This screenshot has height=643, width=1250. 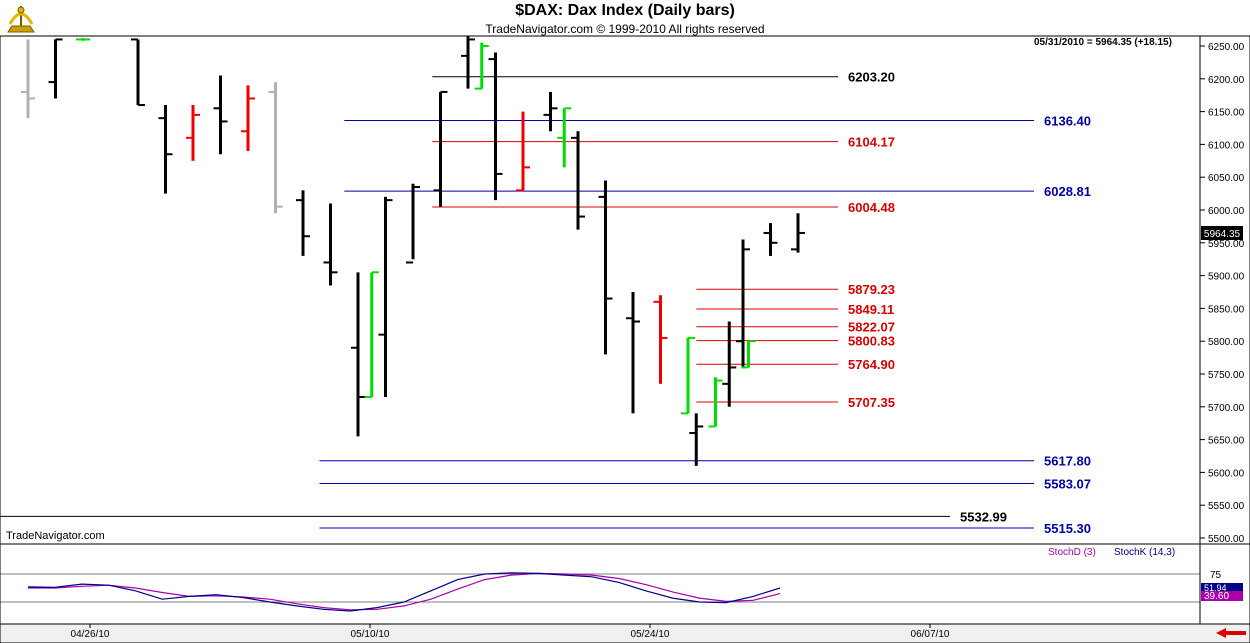 What do you see at coordinates (625, 10) in the screenshot?
I see `chart-title: $DAX: Dax Index (Daily bars)` at bounding box center [625, 10].